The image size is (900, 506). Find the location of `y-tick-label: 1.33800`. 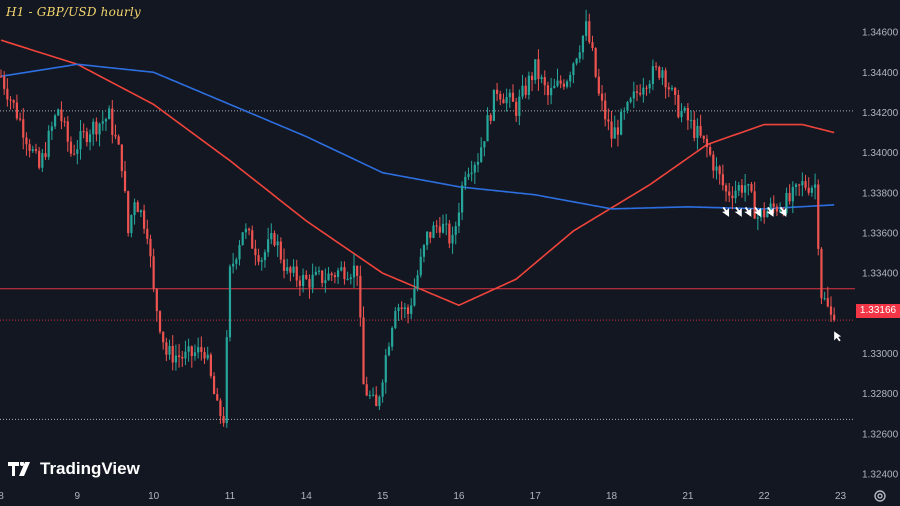

y-tick-label: 1.33800 is located at coordinates (880, 193).